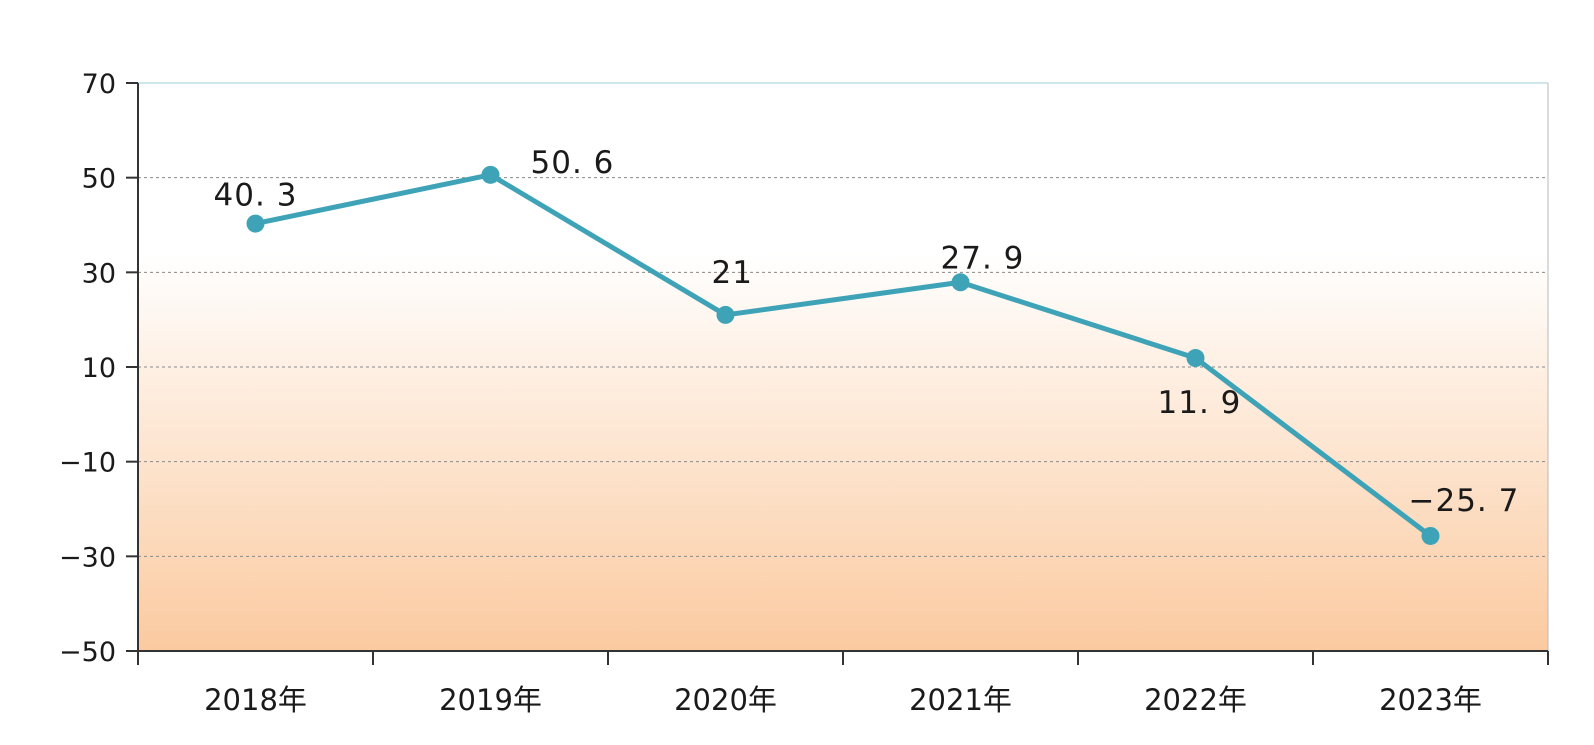 This screenshot has height=745, width=1594. What do you see at coordinates (1464, 501) in the screenshot?
I see `data-label: −25. 7` at bounding box center [1464, 501].